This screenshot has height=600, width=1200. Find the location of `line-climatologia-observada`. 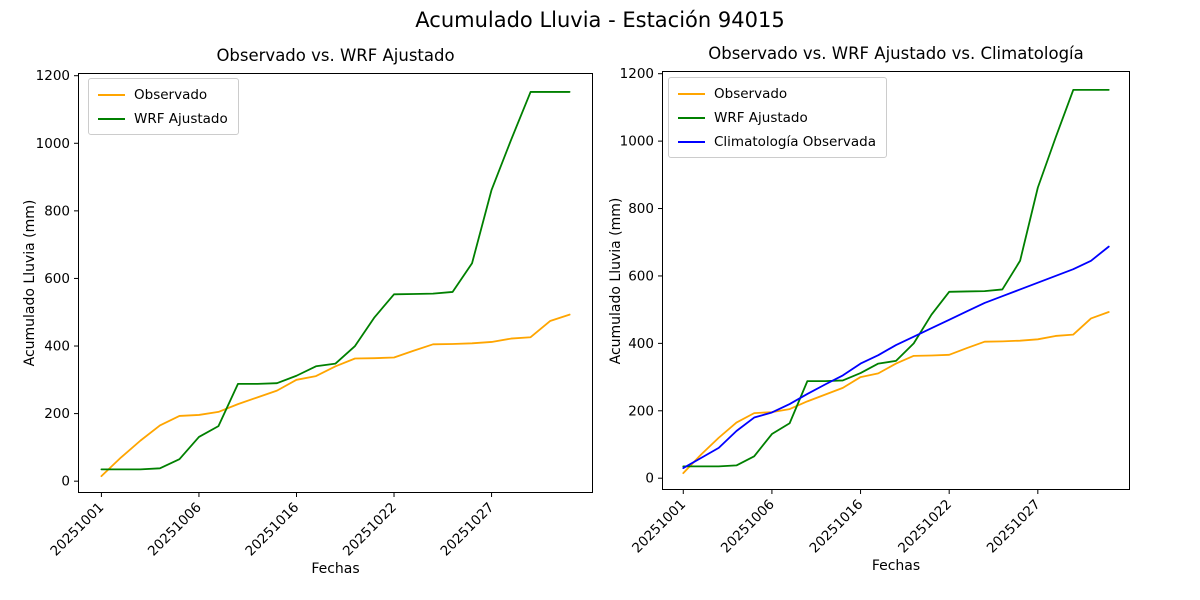

line-climatologia-observada is located at coordinates (896, 357).